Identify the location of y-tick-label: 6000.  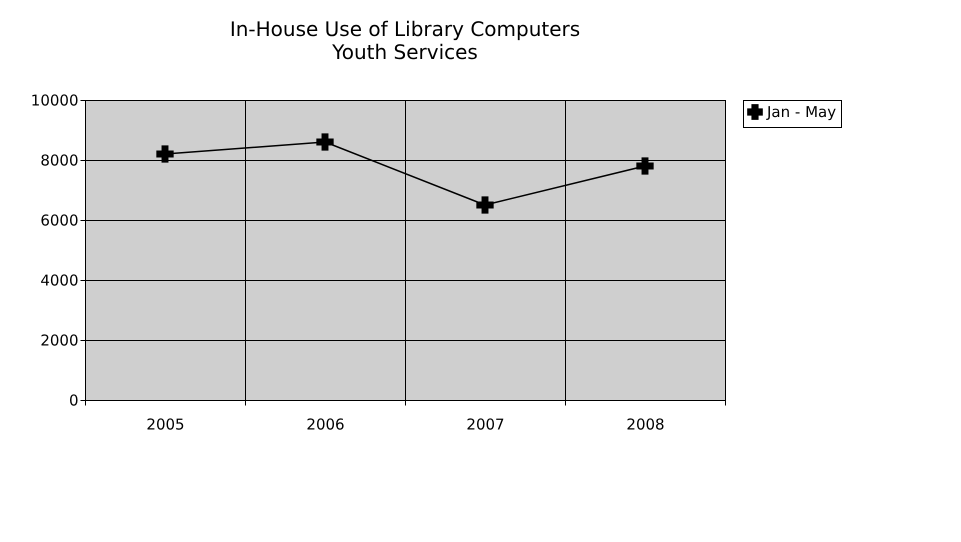
(59, 221).